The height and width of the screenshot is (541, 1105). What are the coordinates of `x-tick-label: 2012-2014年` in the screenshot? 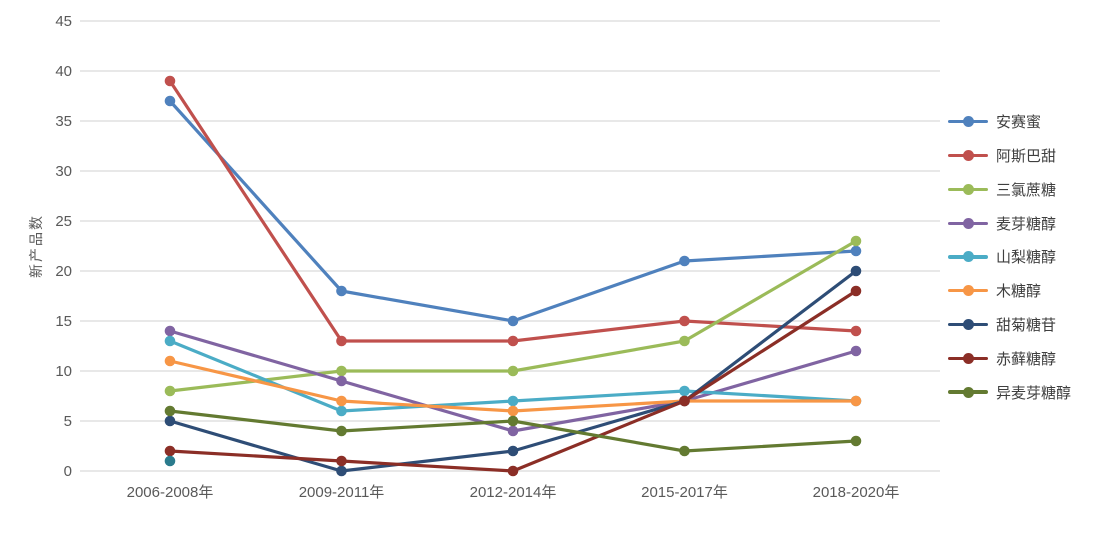 It's located at (513, 492).